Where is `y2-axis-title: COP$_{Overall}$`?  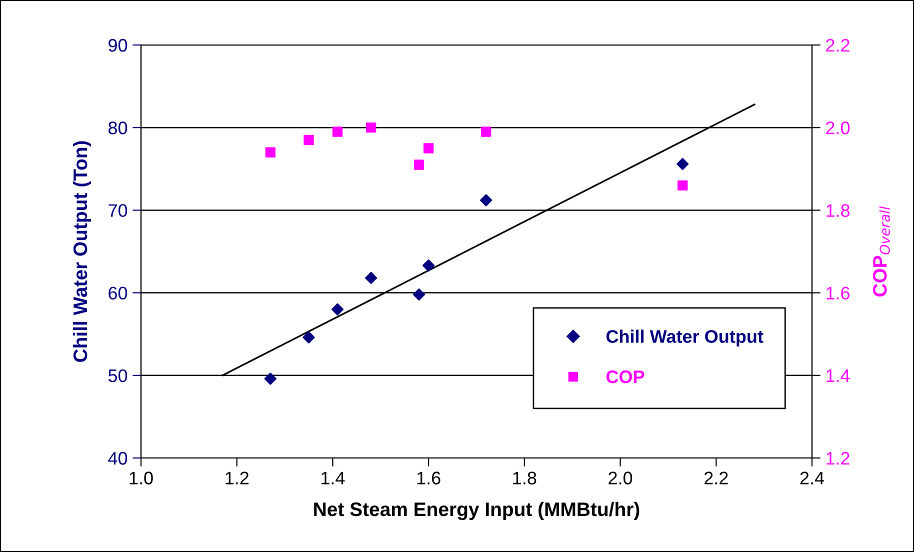
y2-axis-title: COP$_{Overall}$ is located at coordinates (881, 251).